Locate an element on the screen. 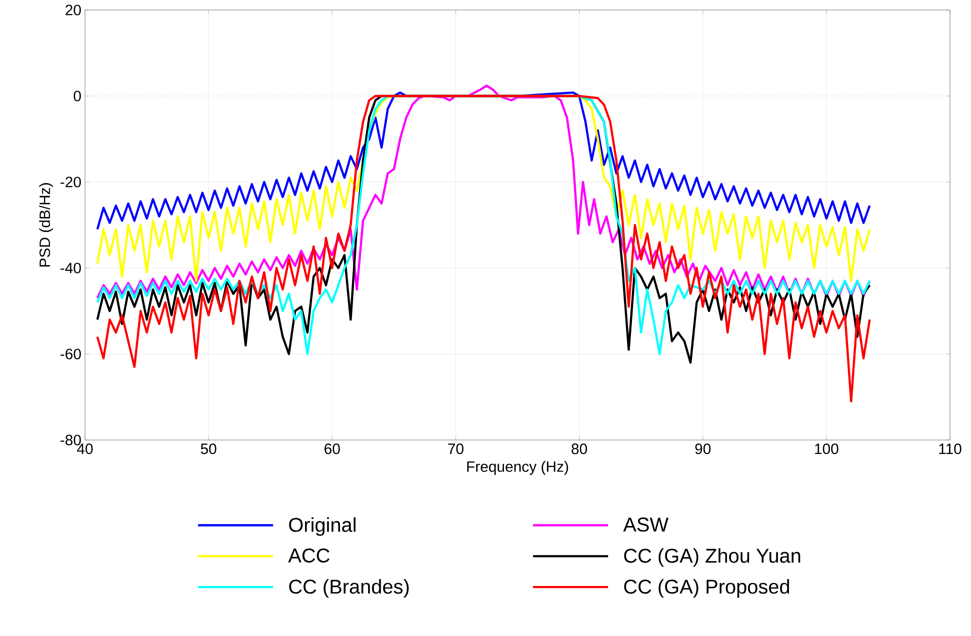 The height and width of the screenshot is (636, 971). x-tick-label: 80 is located at coordinates (580, 449).